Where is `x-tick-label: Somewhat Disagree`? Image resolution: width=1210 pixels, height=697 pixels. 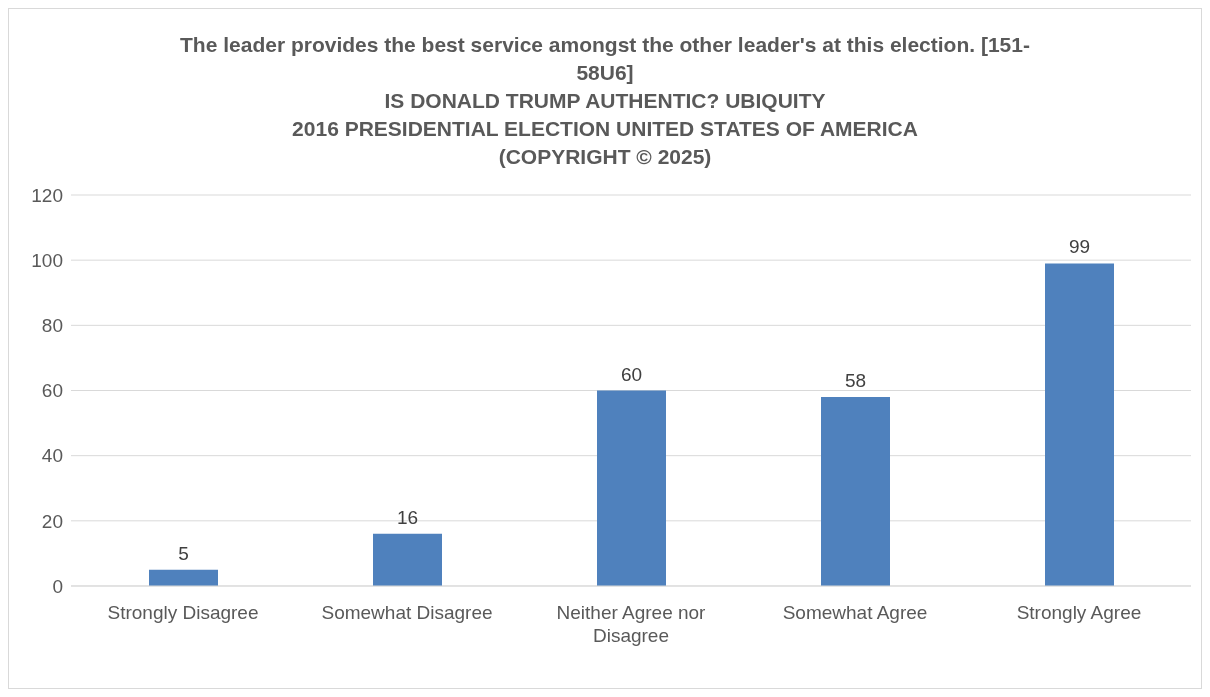
x-tick-label: Somewhat Disagree is located at coordinates (407, 613).